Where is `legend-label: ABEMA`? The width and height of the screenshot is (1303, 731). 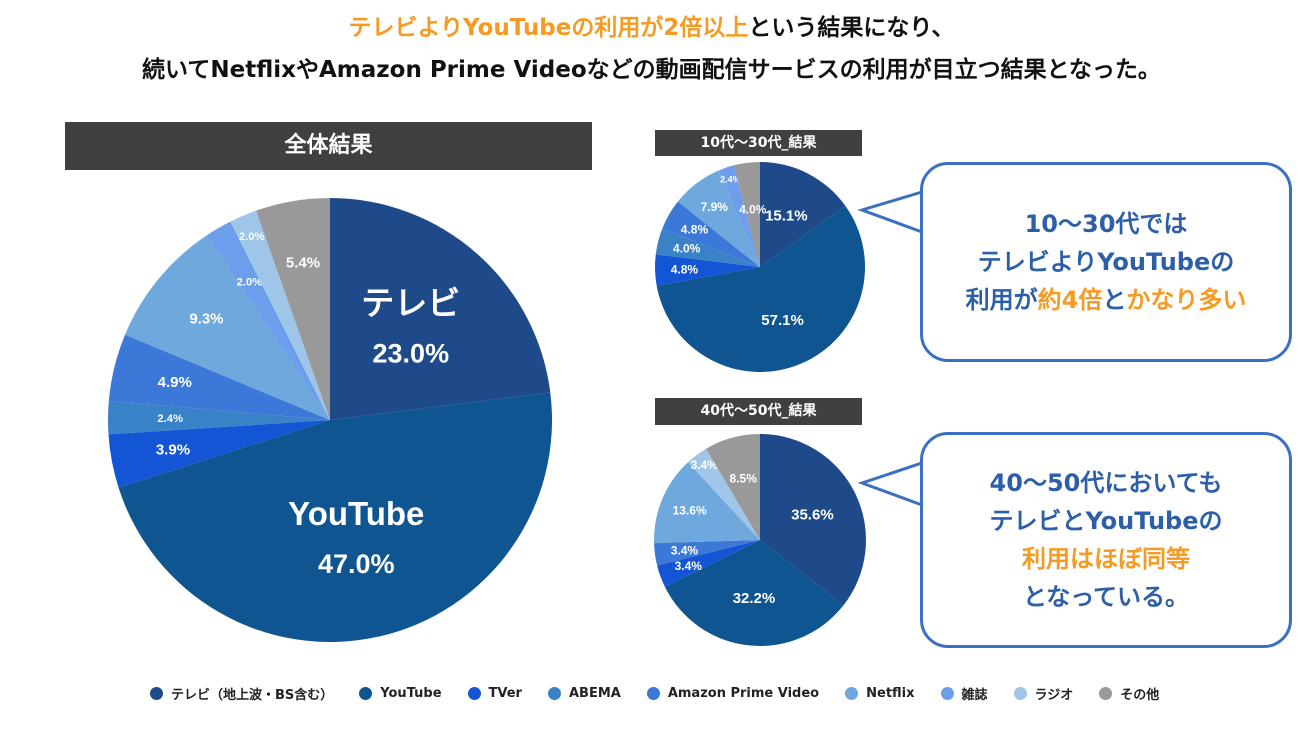 legend-label: ABEMA is located at coordinates (594, 693).